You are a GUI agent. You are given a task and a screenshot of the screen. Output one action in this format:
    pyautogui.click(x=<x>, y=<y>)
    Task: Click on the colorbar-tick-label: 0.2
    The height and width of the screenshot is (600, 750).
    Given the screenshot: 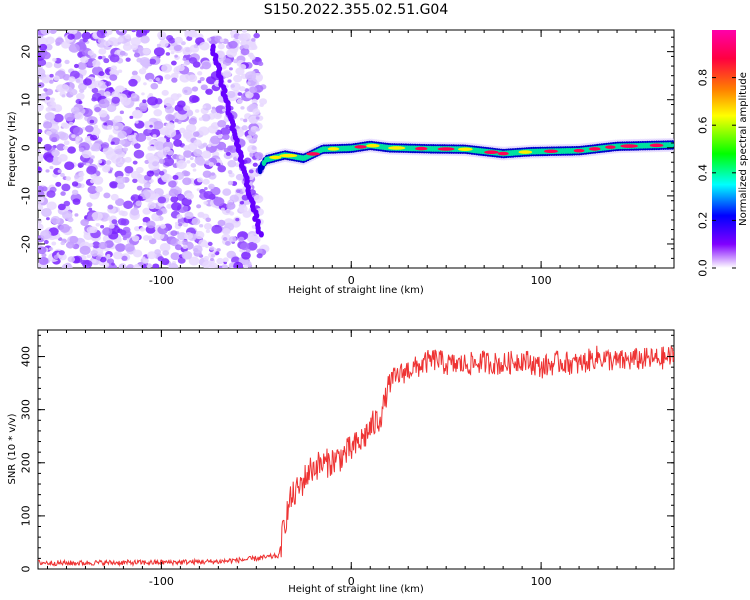 What is the action you would take?
    pyautogui.click(x=703, y=221)
    